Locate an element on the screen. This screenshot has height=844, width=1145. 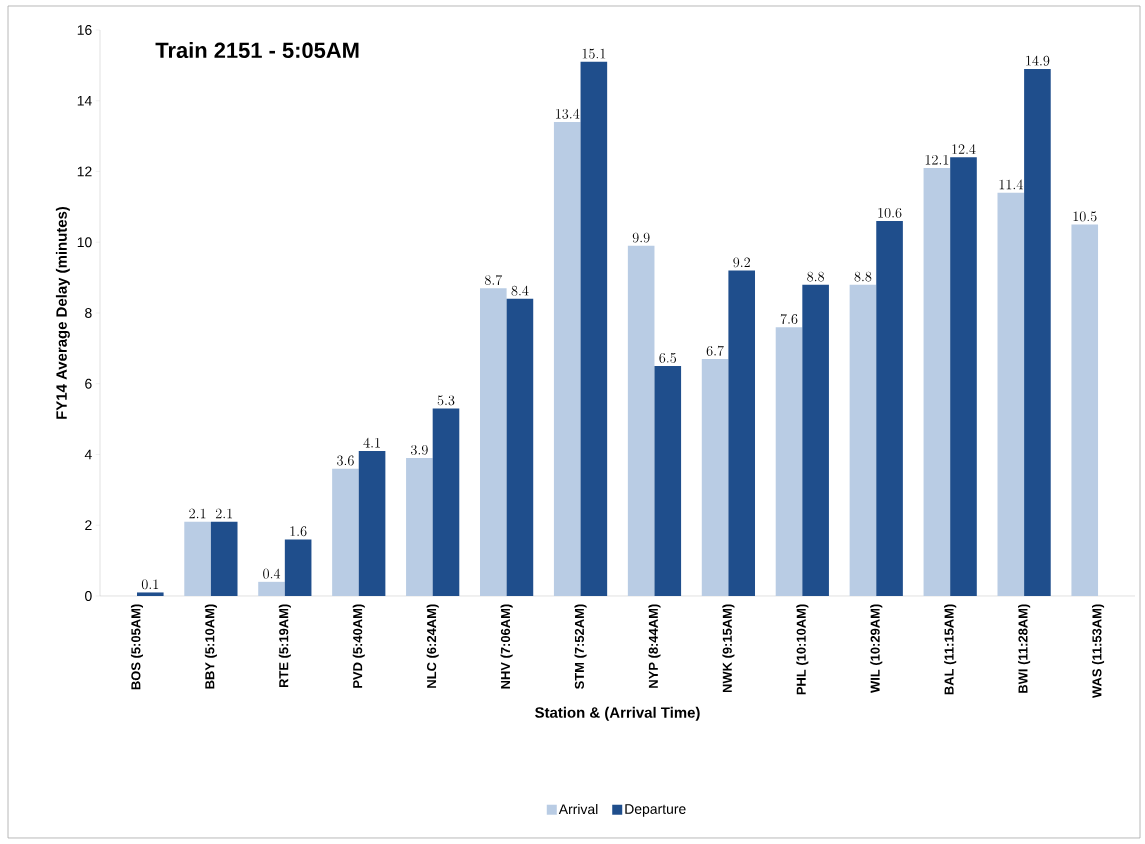
x-tick-label: PVD (5:40AM) is located at coordinates (358, 646).